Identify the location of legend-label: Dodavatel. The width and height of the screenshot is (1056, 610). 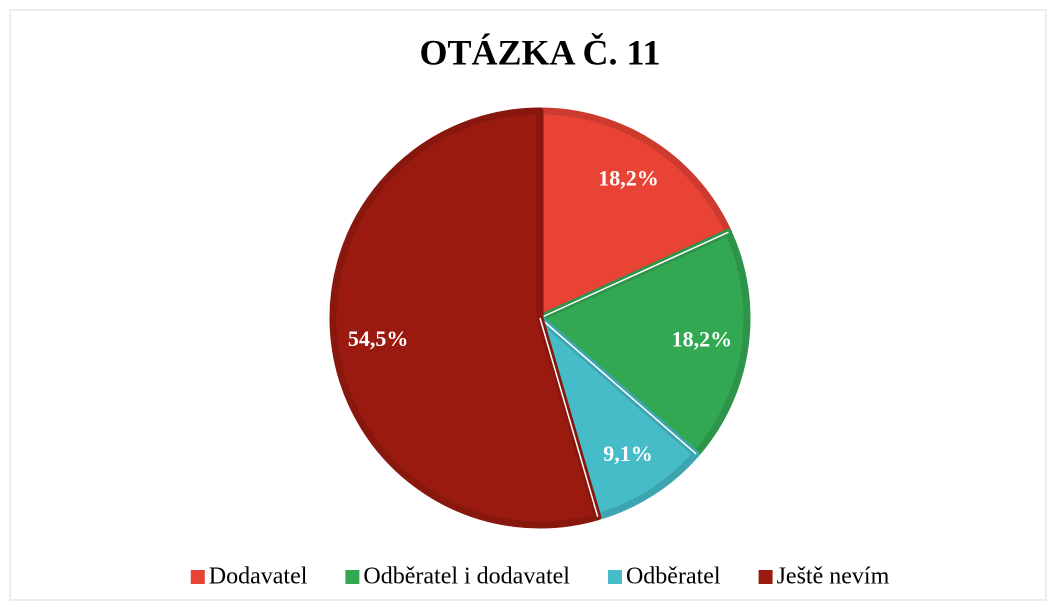
(258, 577).